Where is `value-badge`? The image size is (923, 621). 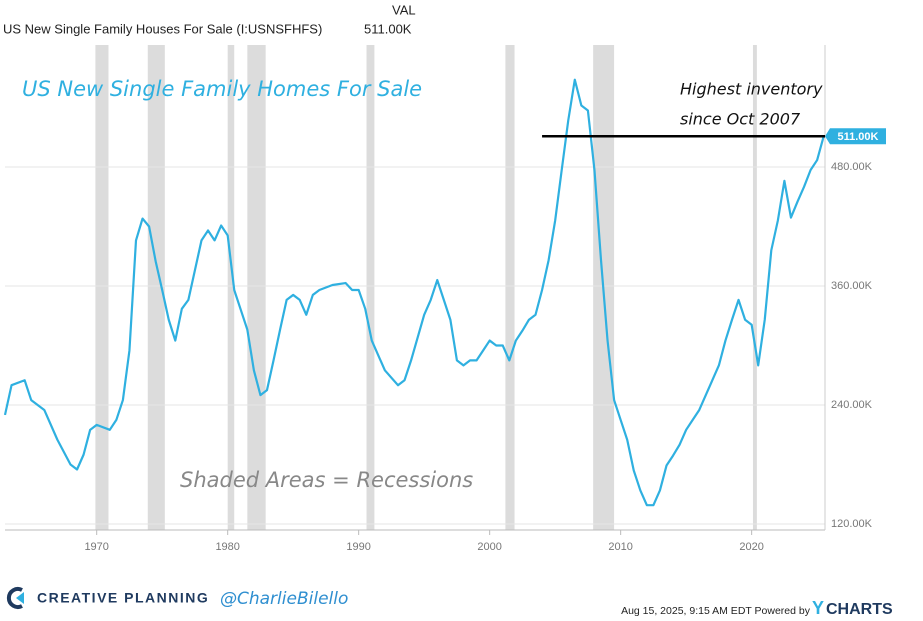
value-badge is located at coordinates (855, 136).